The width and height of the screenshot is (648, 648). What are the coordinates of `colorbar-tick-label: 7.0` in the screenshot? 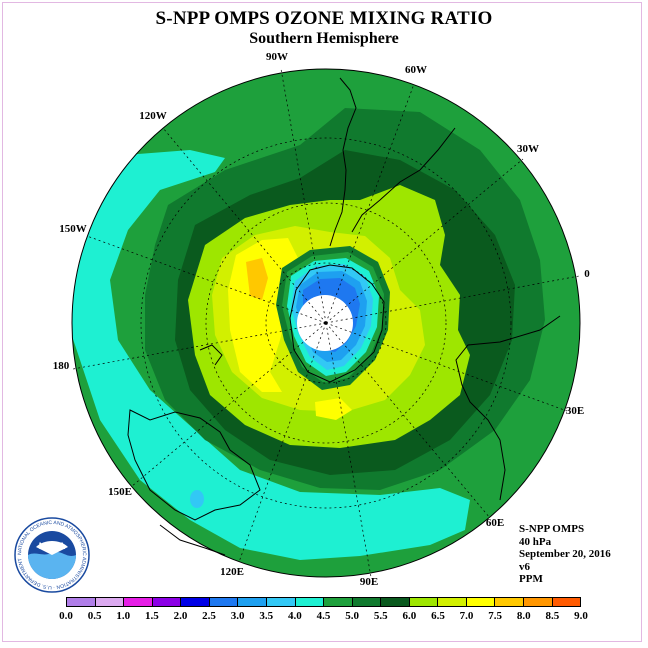 It's located at (466, 616).